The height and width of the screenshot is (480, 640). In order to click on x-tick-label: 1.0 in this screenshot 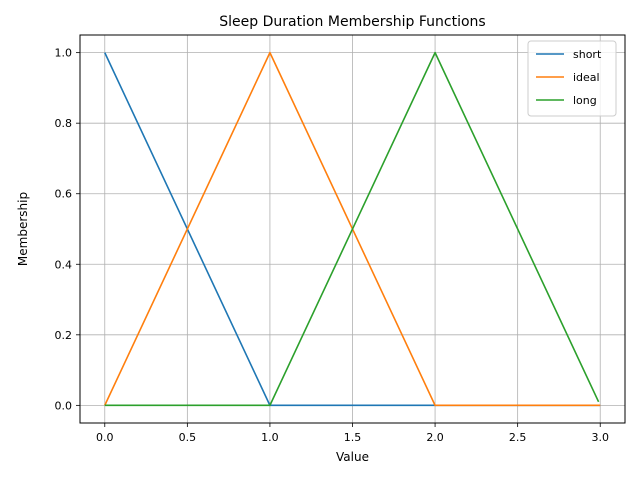, I will do `click(270, 437)`.